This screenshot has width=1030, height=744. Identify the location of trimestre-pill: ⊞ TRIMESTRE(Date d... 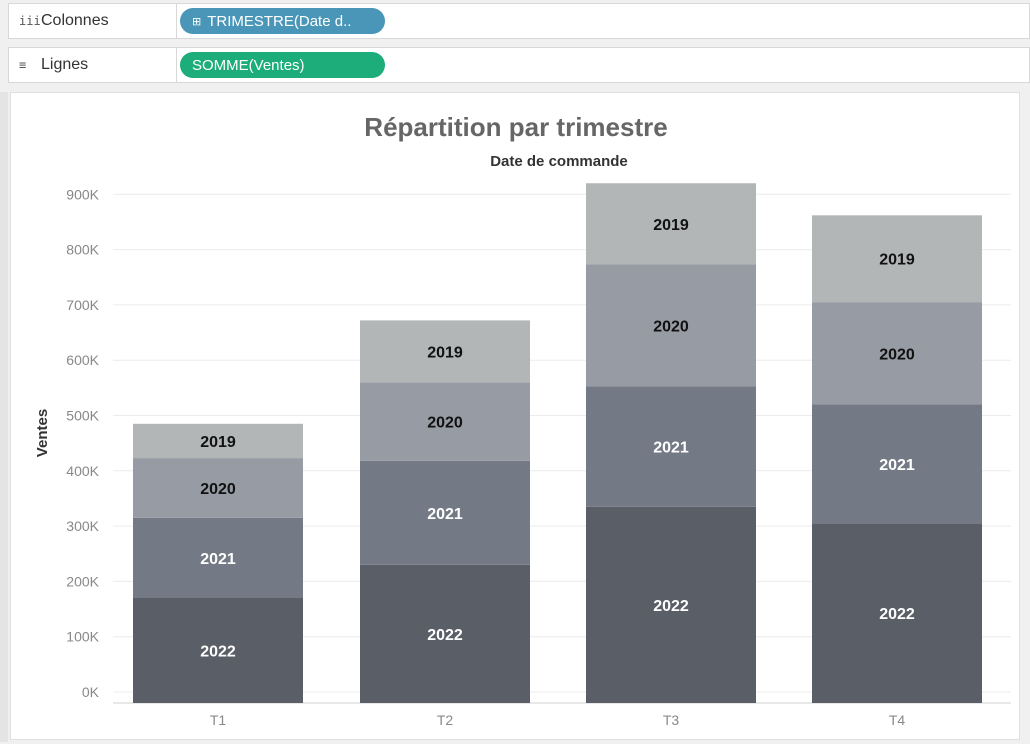
(282, 21).